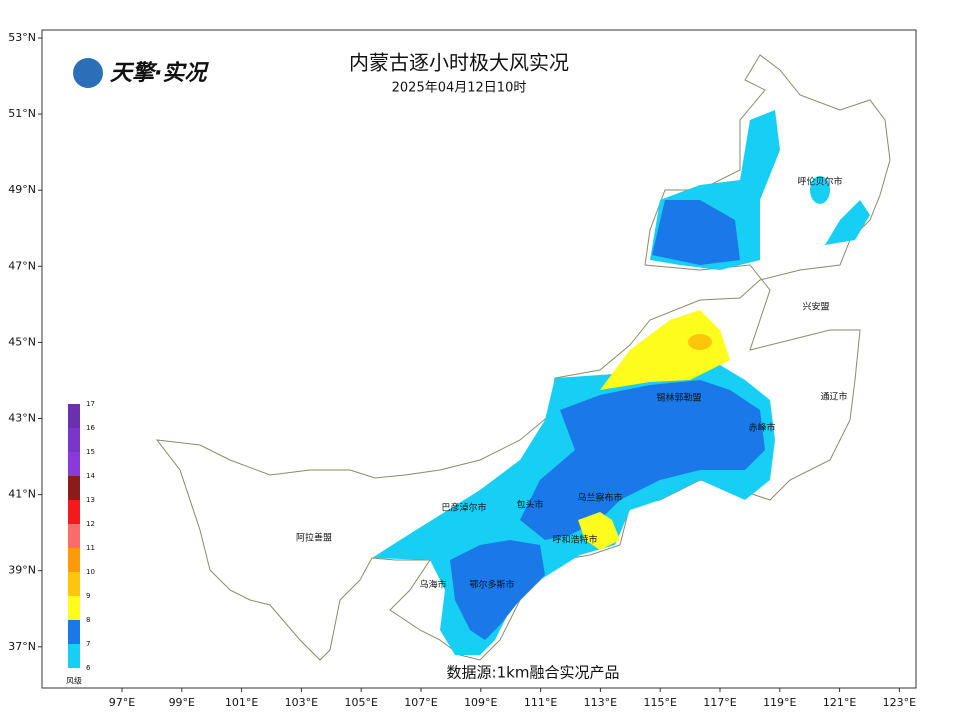  What do you see at coordinates (22, 418) in the screenshot?
I see `lat-label: 43°N` at bounding box center [22, 418].